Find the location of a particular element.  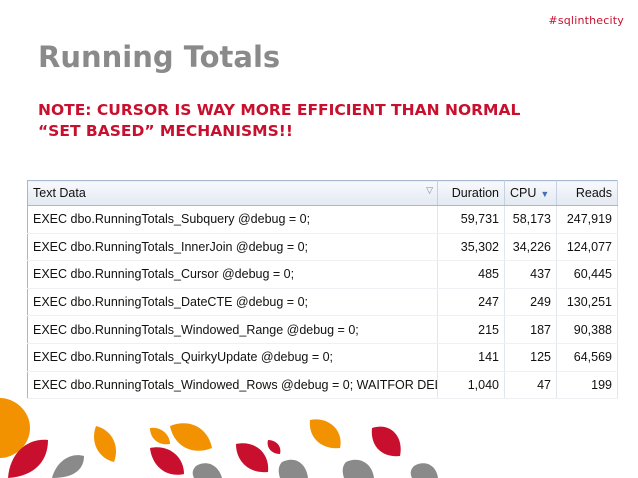

cell-cpu: 47 is located at coordinates (530, 385).